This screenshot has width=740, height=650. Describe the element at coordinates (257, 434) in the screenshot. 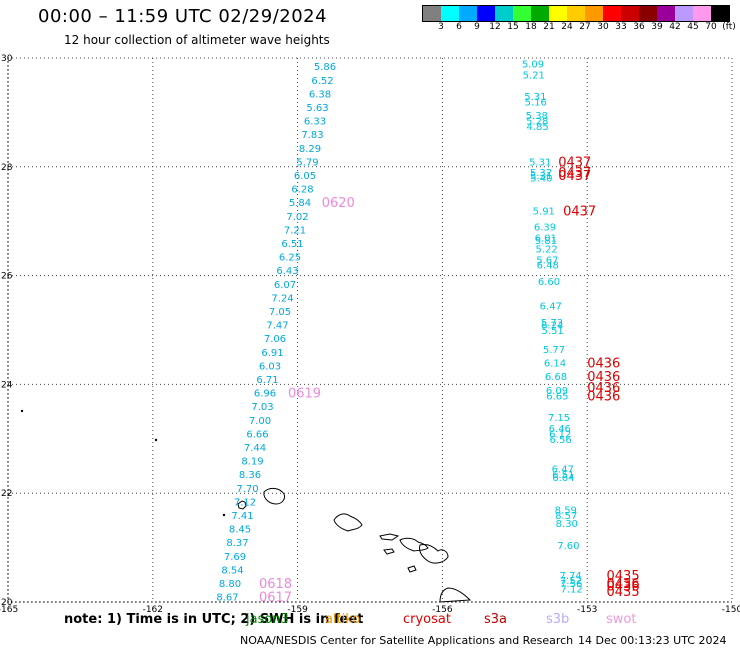

I see `wave-height-label: 6.66` at that location.